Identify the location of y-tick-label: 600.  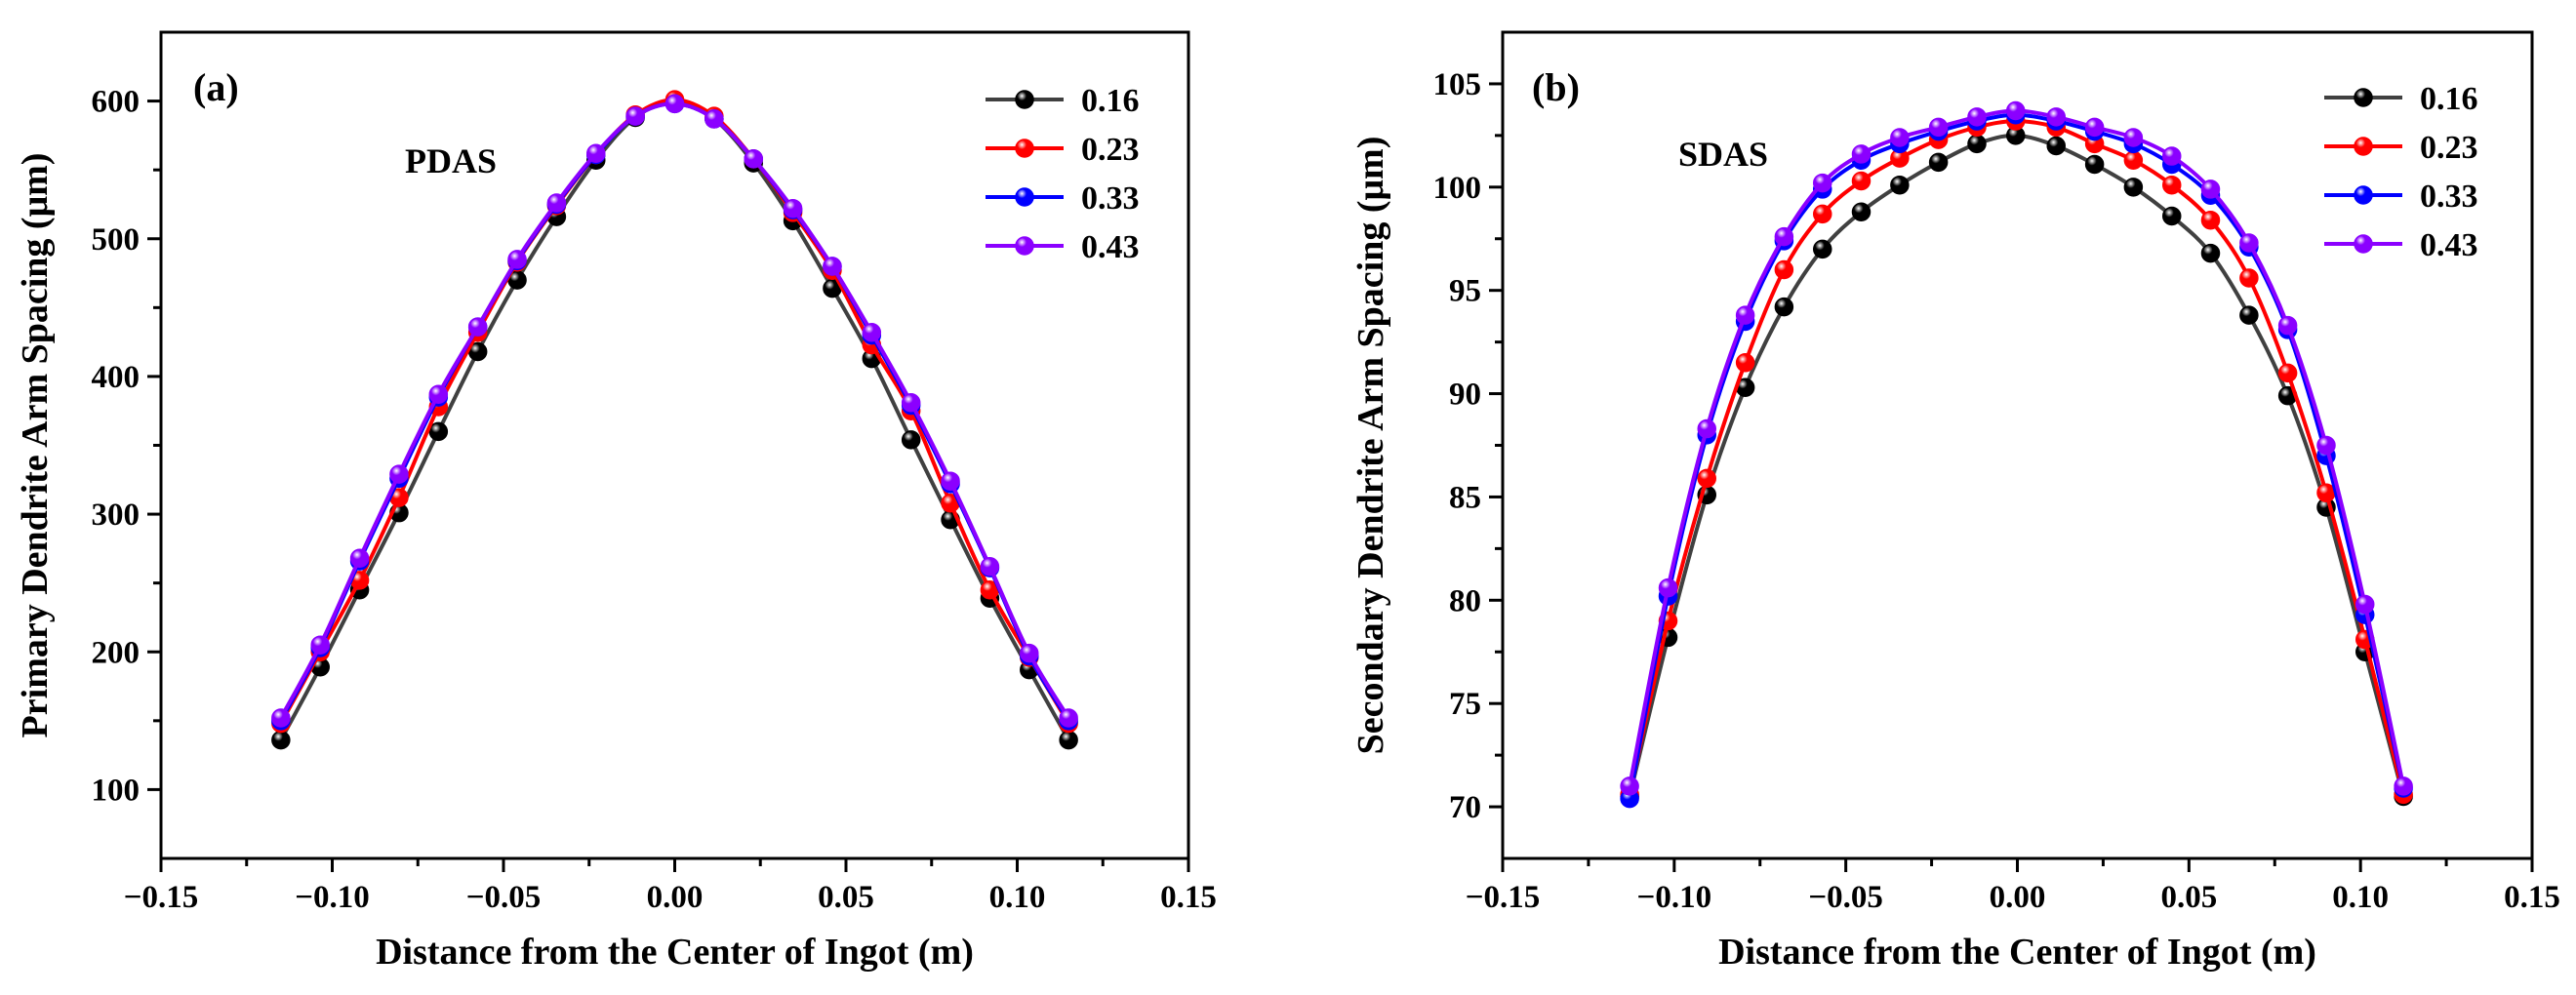
(116, 102).